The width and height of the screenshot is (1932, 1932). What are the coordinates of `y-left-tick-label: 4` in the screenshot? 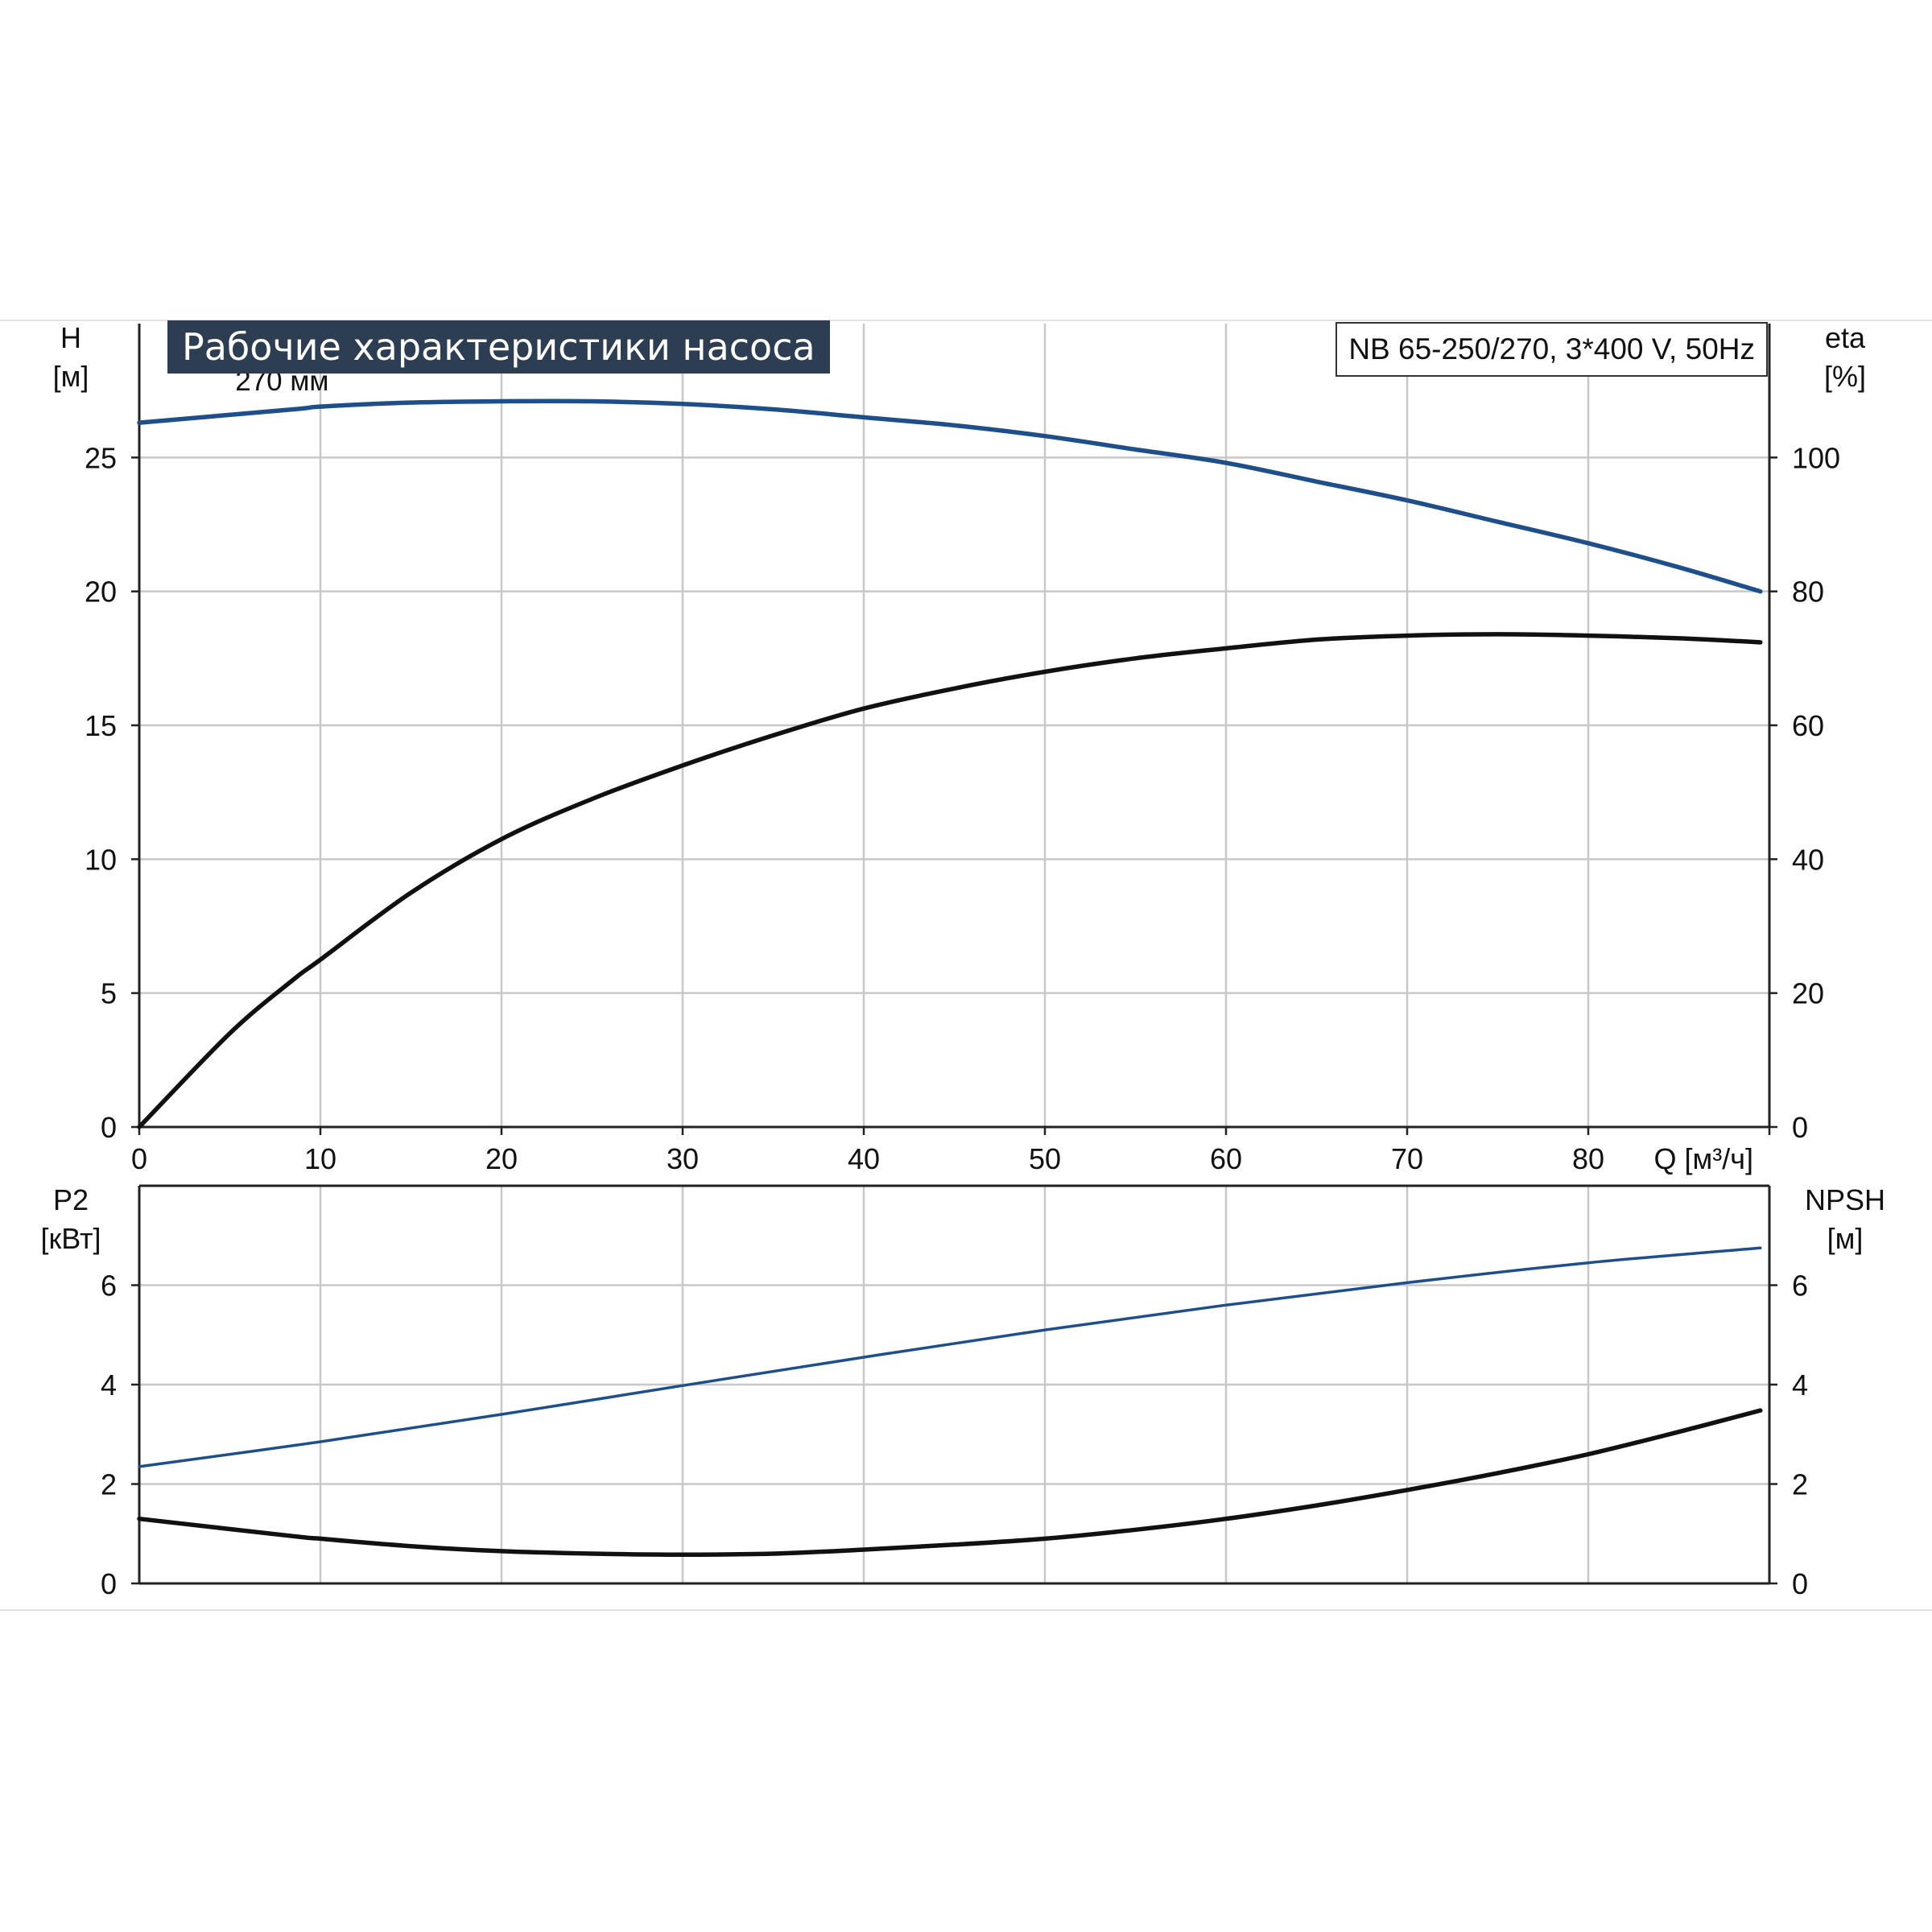 It's located at (109, 1385).